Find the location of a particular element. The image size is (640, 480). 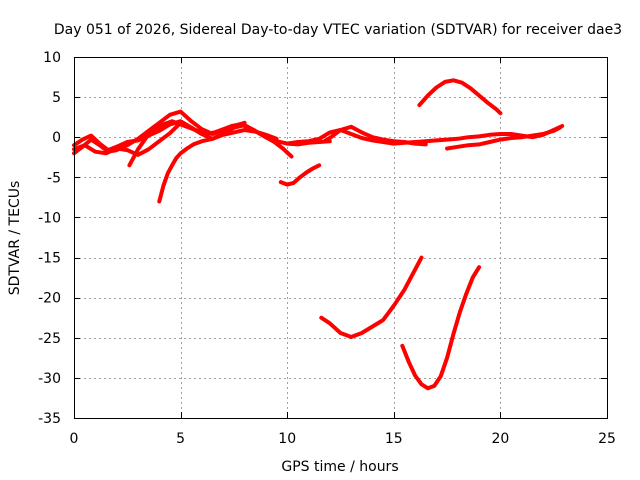

y-tick-label: 10 is located at coordinates (52, 58).